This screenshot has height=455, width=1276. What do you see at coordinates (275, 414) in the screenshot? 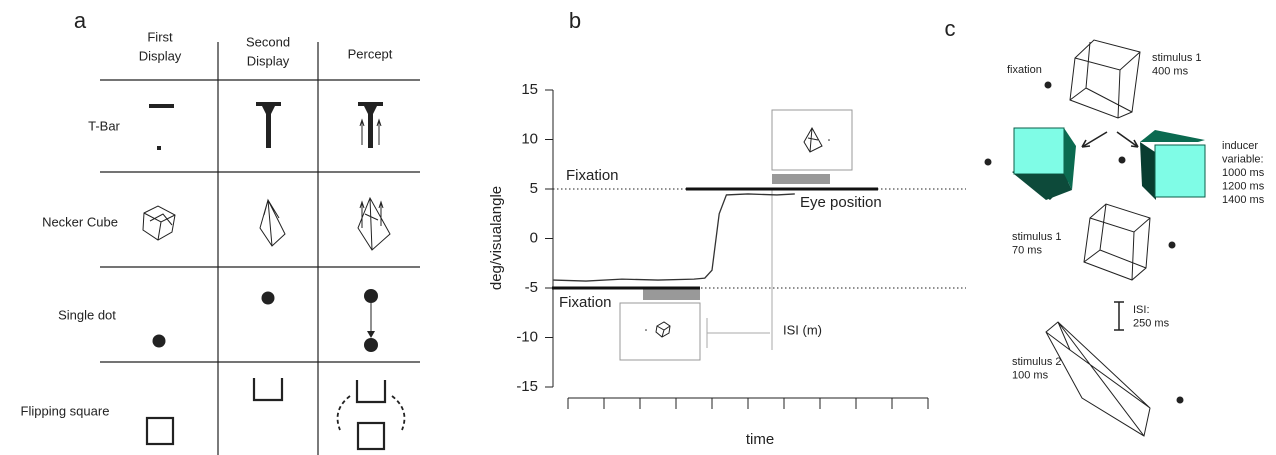
I see `square-icons` at bounding box center [275, 414].